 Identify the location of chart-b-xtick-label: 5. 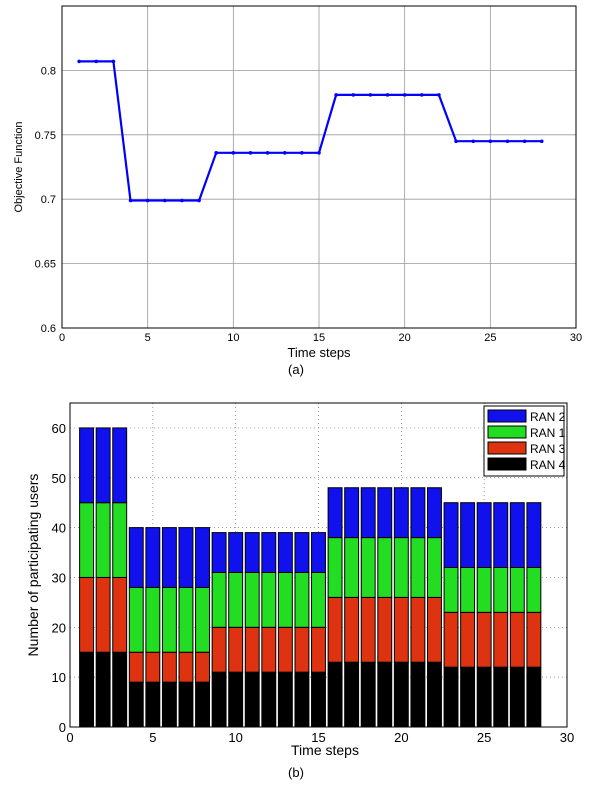
(152, 737).